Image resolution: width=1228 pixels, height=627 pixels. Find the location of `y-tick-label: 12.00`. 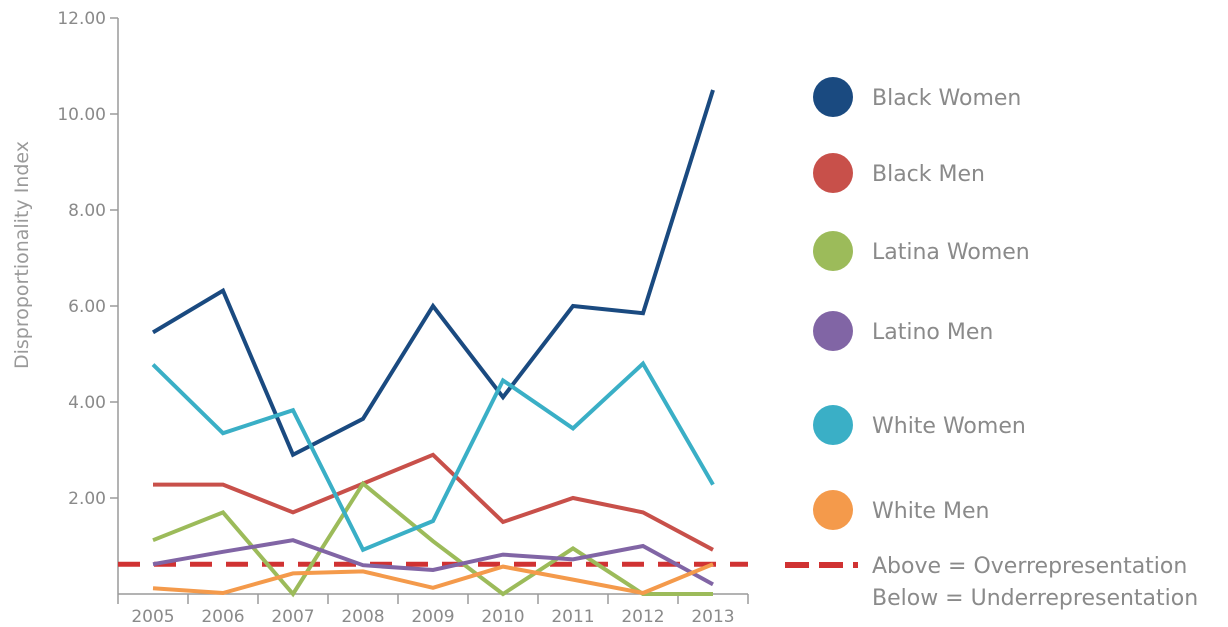

y-tick-label: 12.00 is located at coordinates (81, 19).